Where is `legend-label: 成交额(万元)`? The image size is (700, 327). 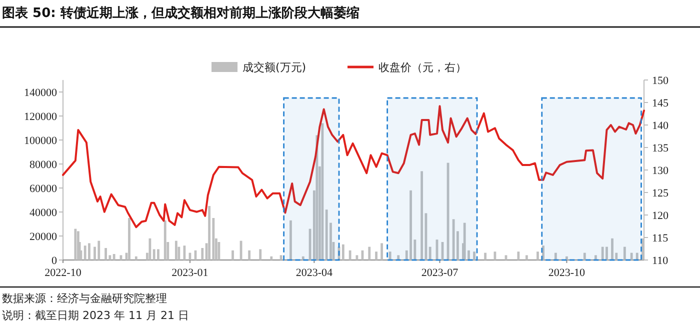
legend-label: 成交额(万元) is located at coordinates (274, 67).